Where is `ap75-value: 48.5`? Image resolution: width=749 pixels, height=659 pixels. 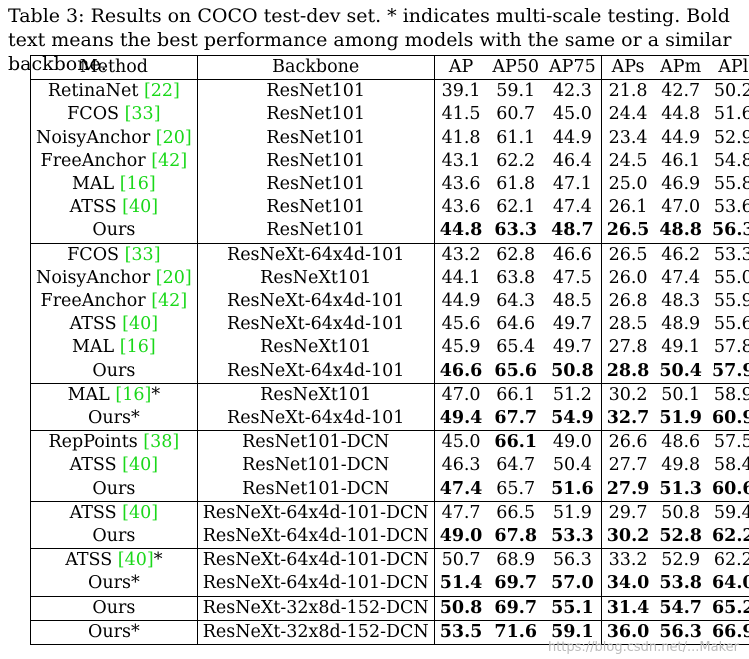 ap75-value: 48.5 is located at coordinates (573, 302).